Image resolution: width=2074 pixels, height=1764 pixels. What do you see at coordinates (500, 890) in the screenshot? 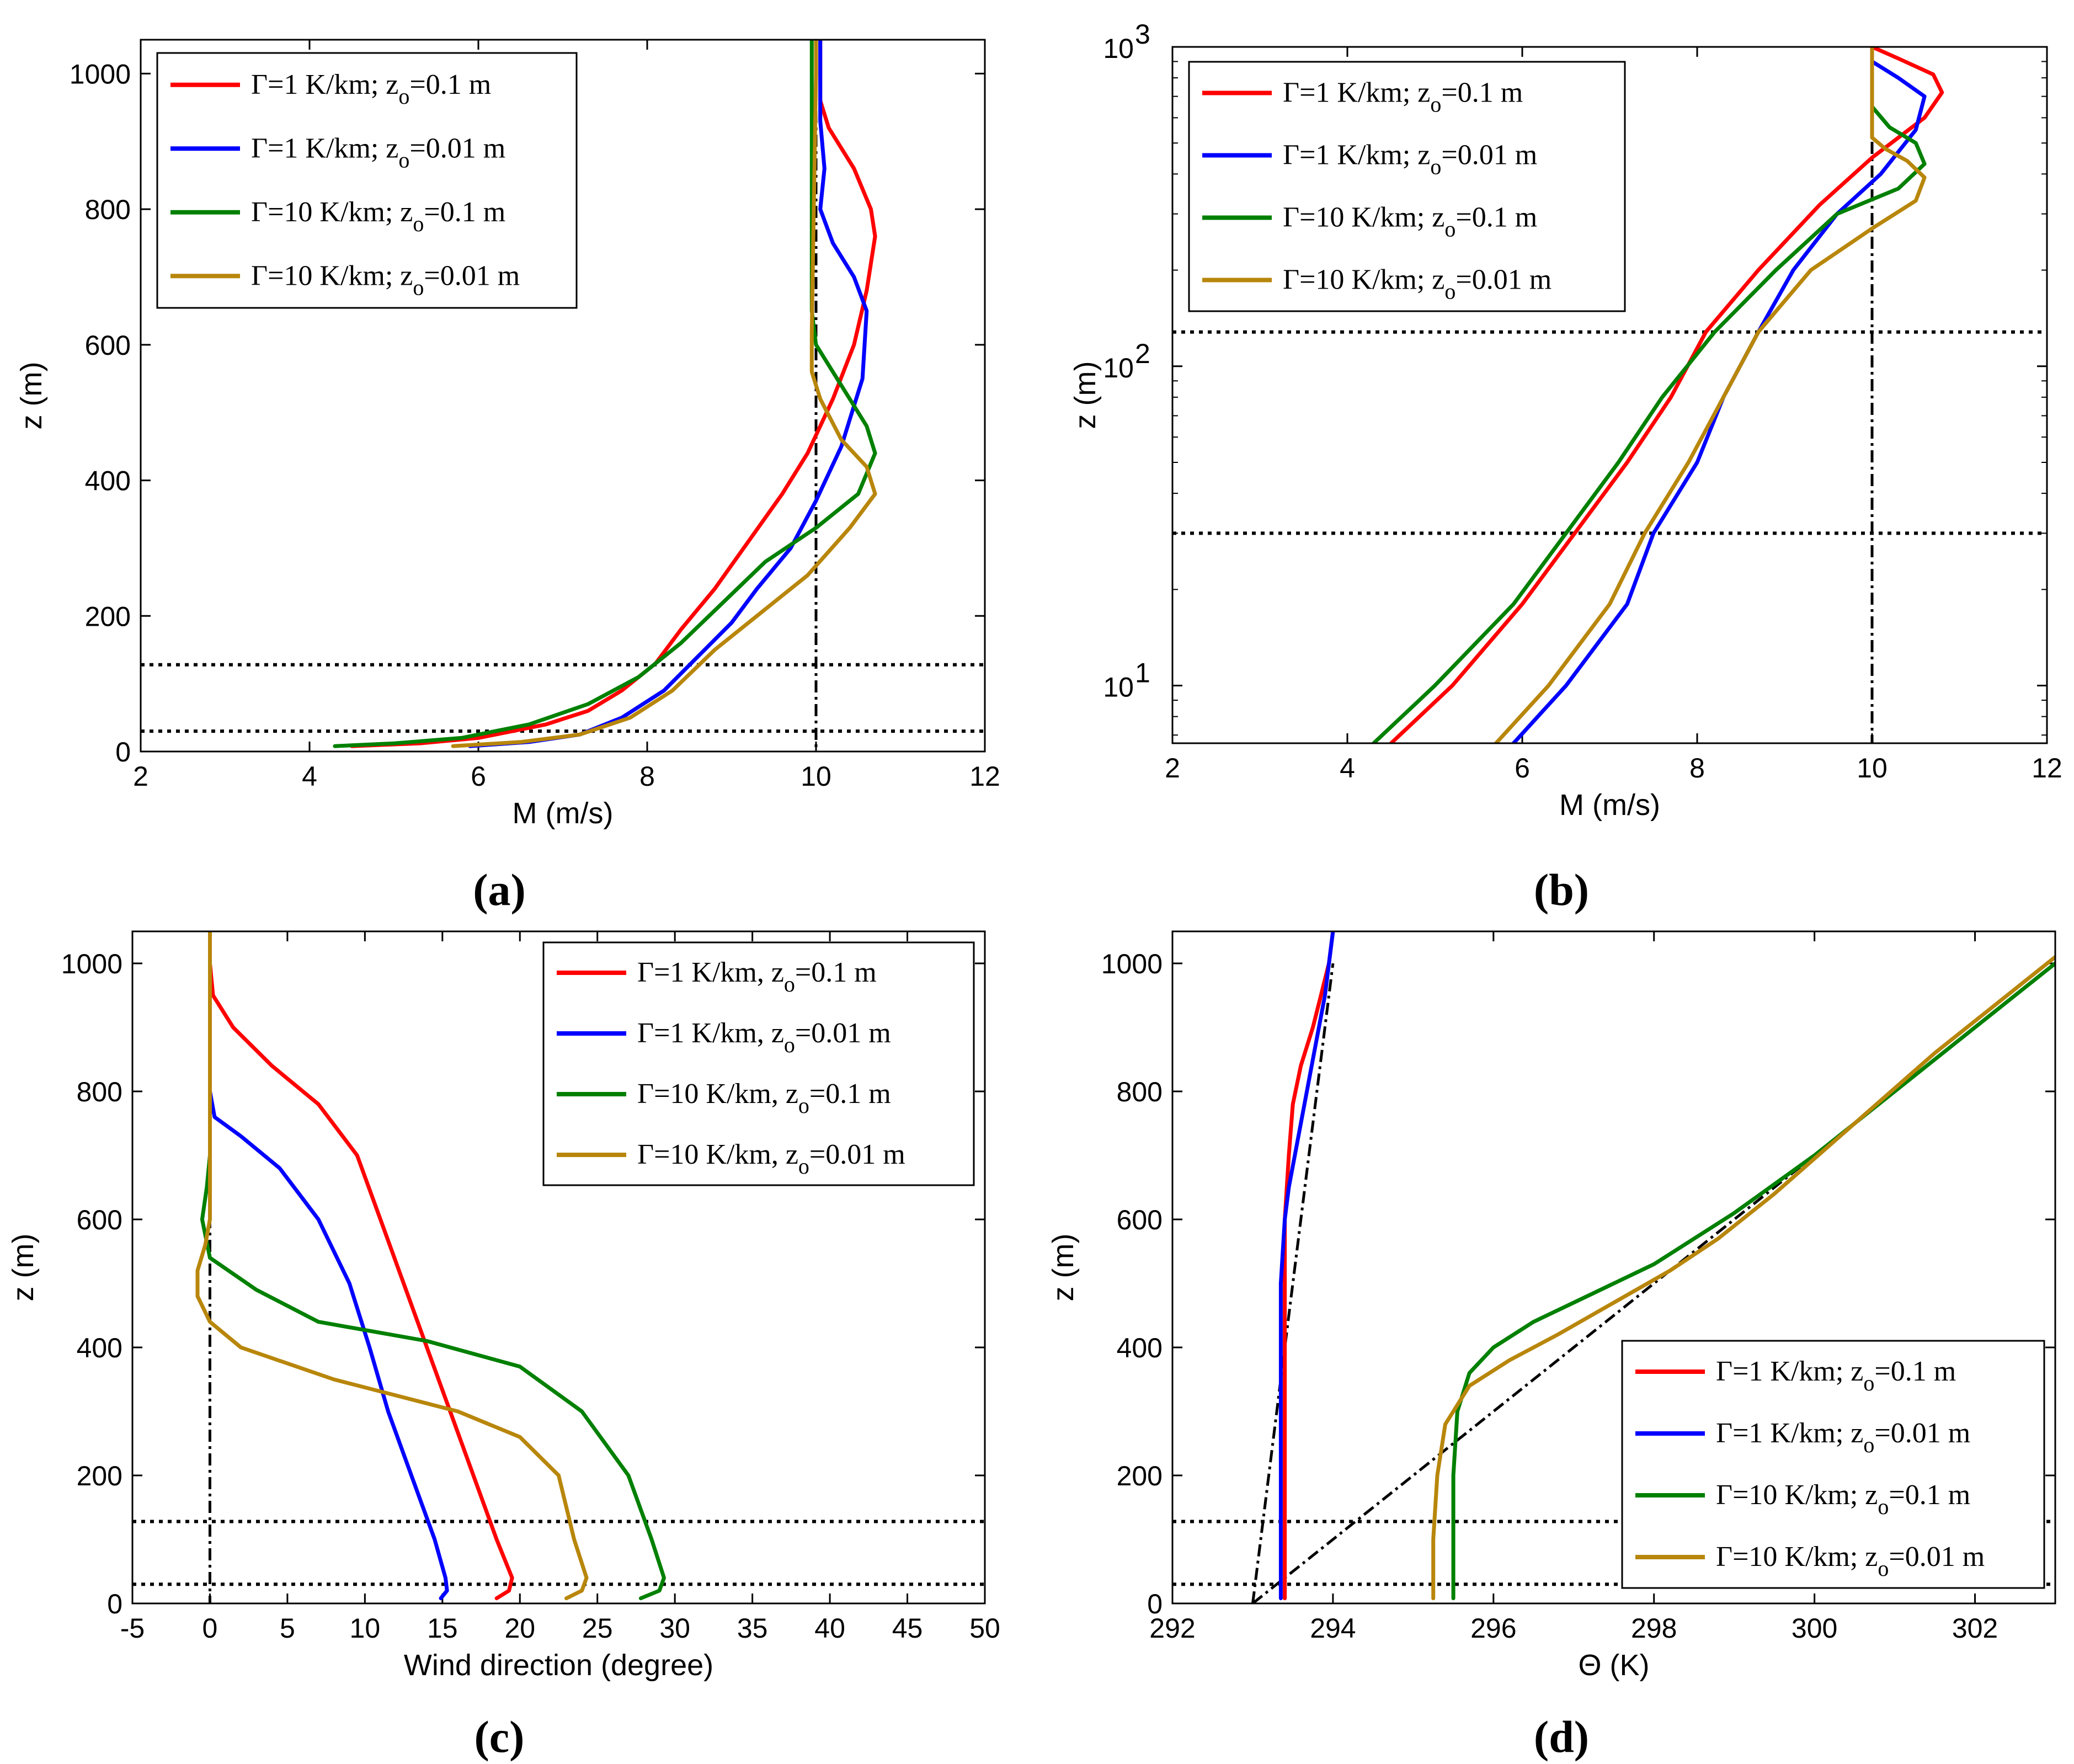
I see `panel-label: (a)` at bounding box center [500, 890].